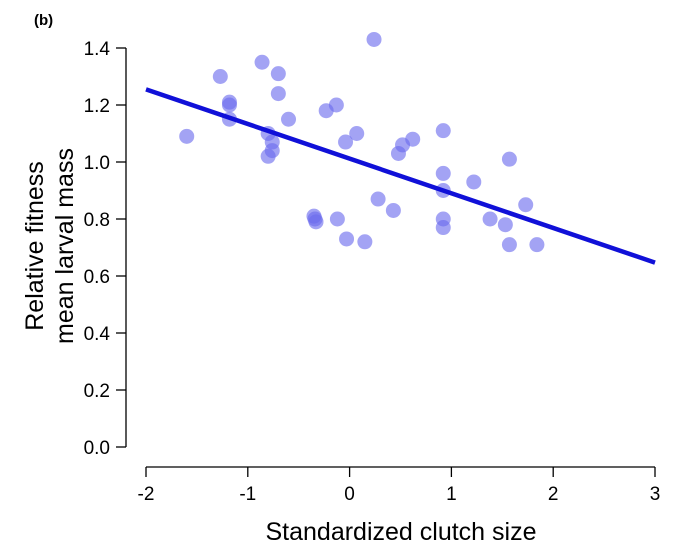 The height and width of the screenshot is (548, 673). I want to click on x-tick-label: 0, so click(349, 494).